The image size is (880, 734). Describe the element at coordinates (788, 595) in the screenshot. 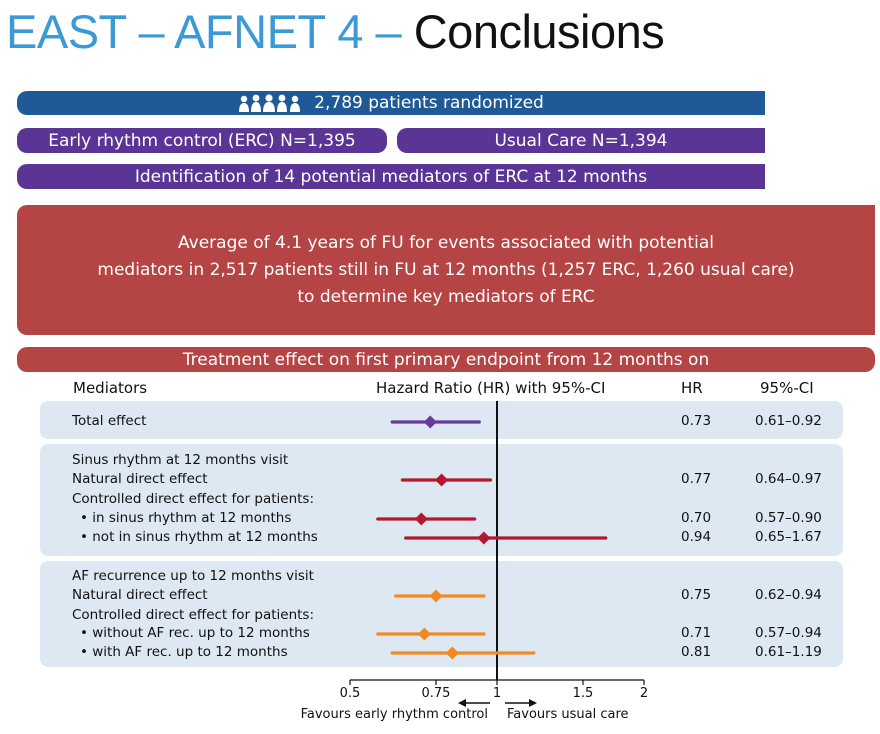

I see `row-ci-value: 0.62–0.94` at that location.